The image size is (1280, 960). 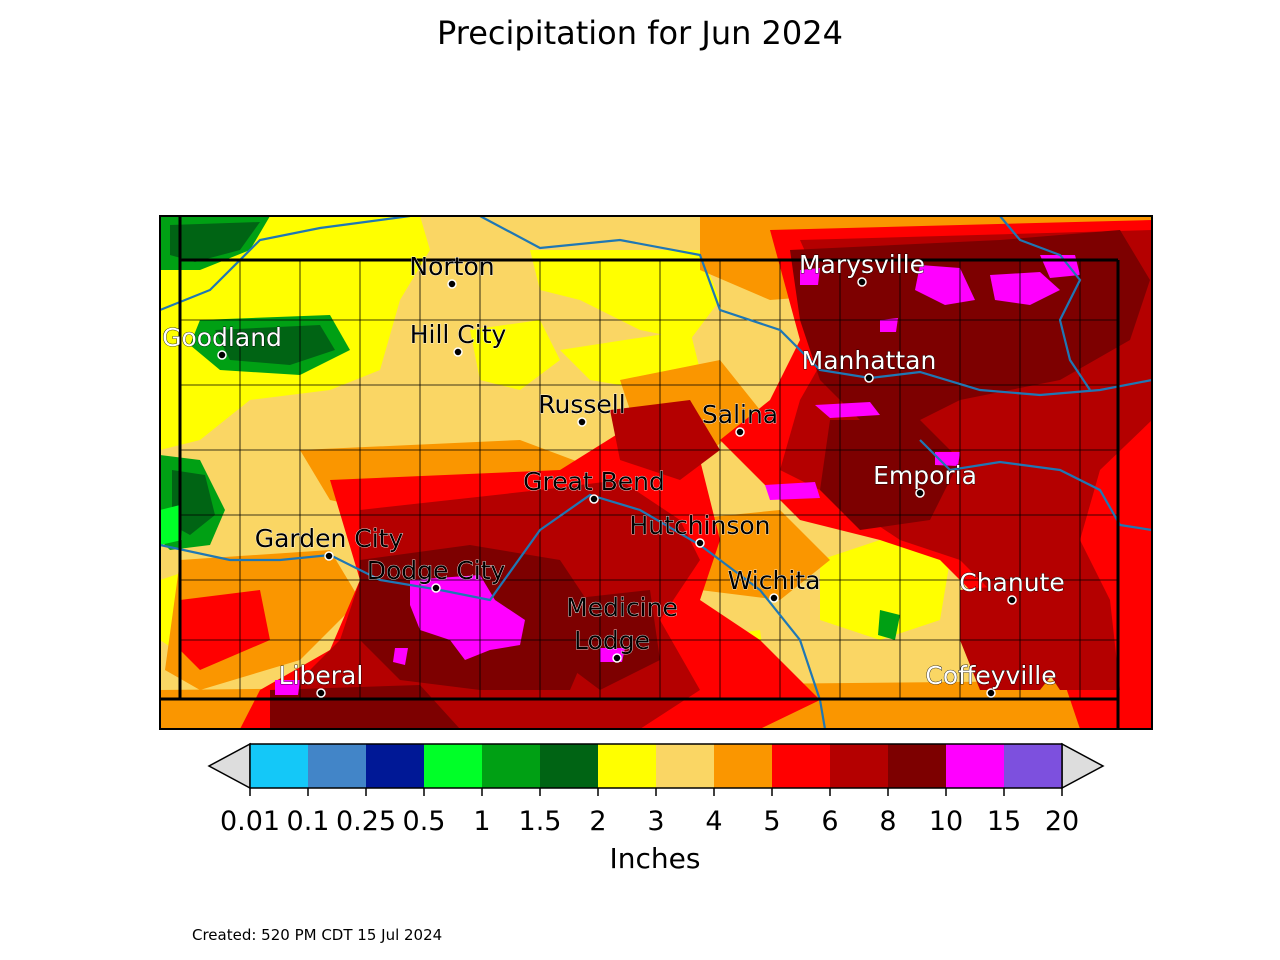 What do you see at coordinates (612, 640) in the screenshot?
I see `city-label: Lodge` at bounding box center [612, 640].